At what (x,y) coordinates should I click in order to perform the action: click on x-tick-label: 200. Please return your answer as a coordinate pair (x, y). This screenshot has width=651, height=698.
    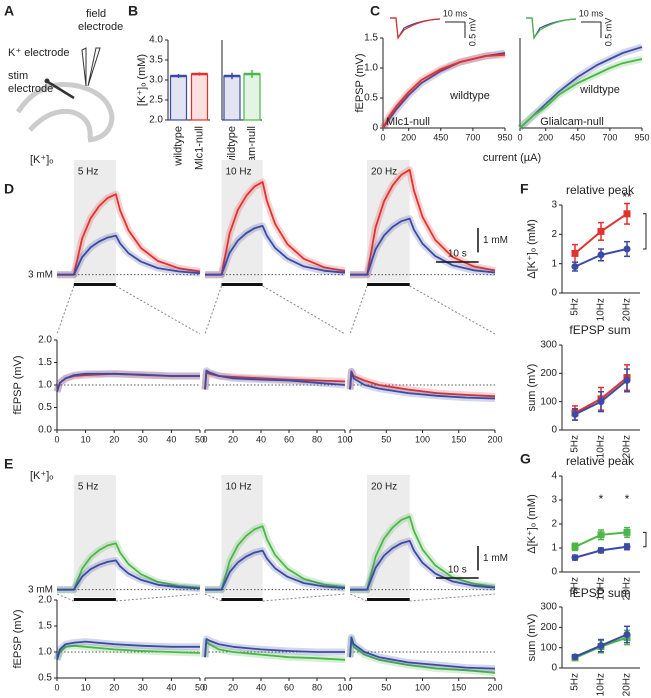
    Looking at the image, I should click on (494, 687).